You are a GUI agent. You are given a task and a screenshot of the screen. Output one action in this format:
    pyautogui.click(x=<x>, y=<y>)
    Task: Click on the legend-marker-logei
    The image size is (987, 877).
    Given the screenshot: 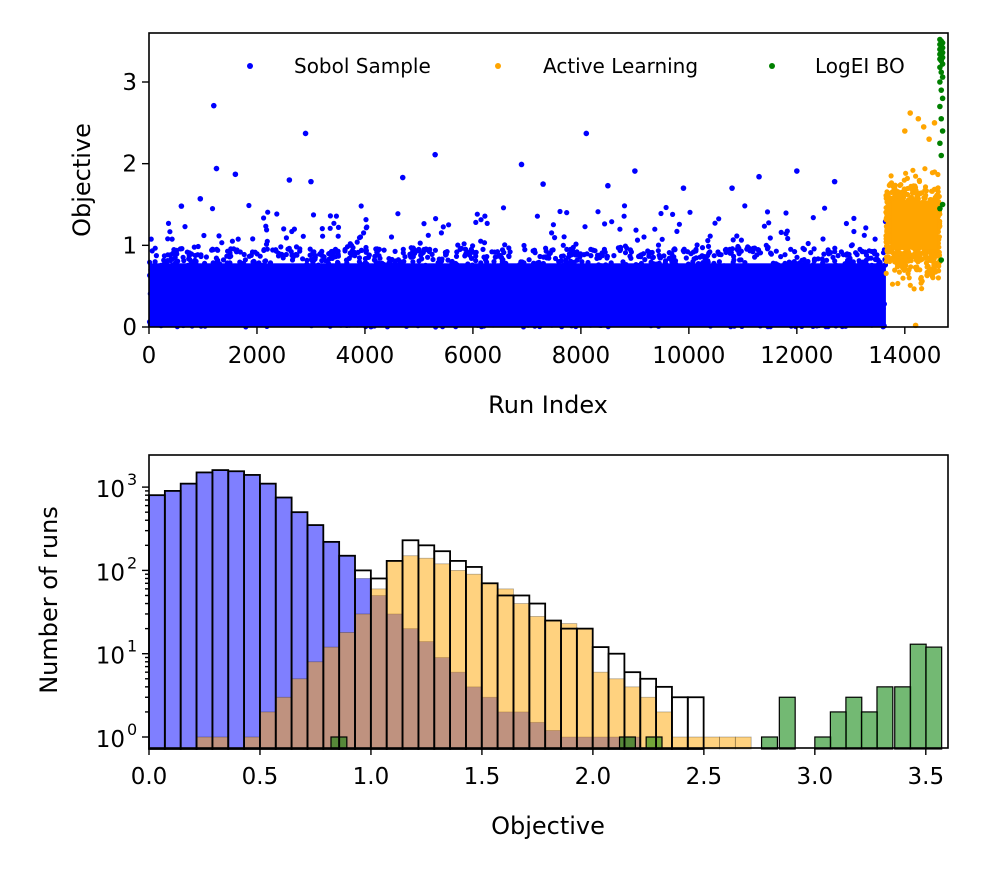 What is the action you would take?
    pyautogui.click(x=772, y=66)
    